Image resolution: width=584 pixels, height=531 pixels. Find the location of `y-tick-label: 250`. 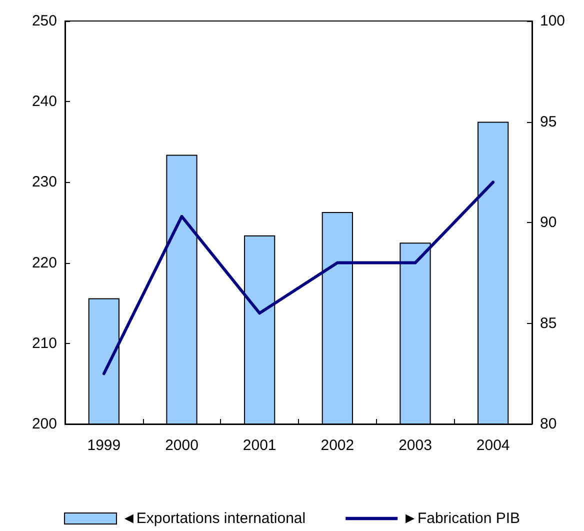

y-tick-label: 250 is located at coordinates (44, 21).